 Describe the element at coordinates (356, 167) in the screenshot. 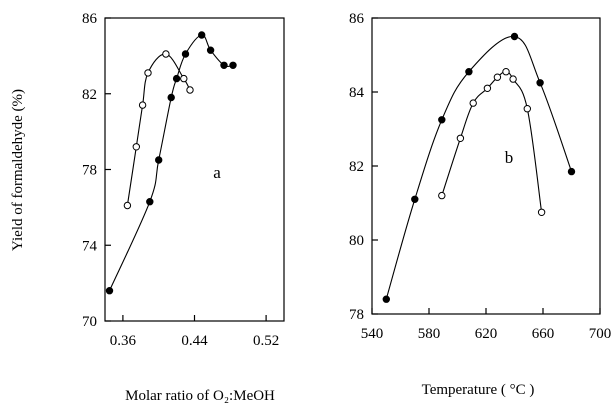

I see `panel-b-y-tick-label: 82` at that location.